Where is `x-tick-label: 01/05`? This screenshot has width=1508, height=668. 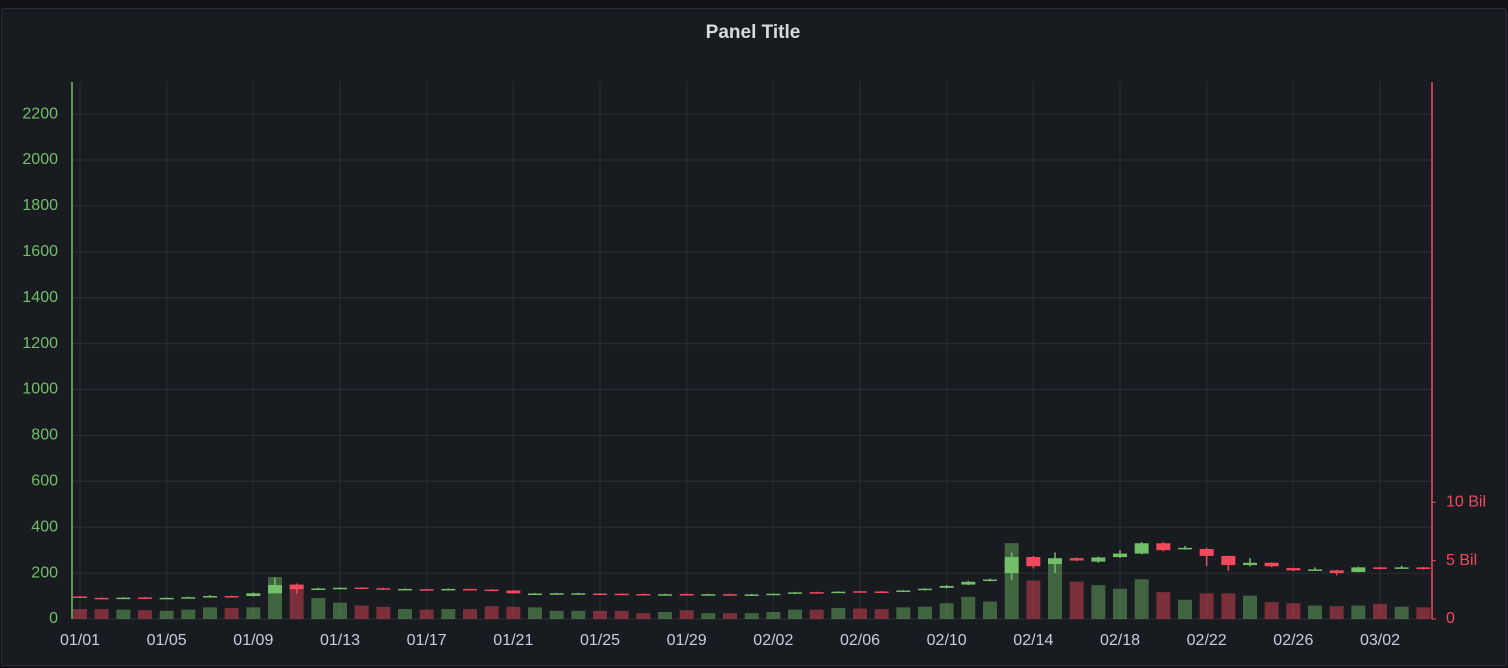 x-tick-label: 01/05 is located at coordinates (167, 640).